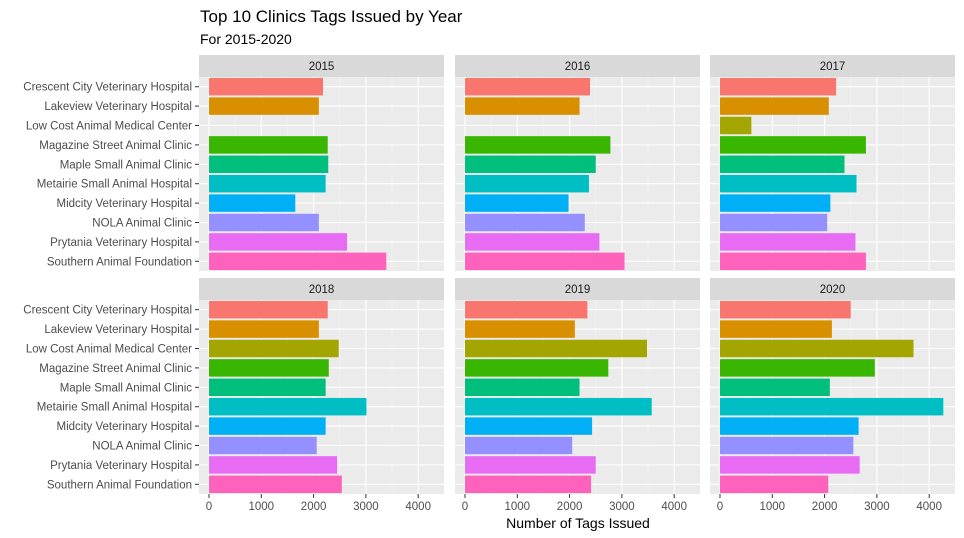  I want to click on x-axis-label: Number of Tags Issued, so click(578, 523).